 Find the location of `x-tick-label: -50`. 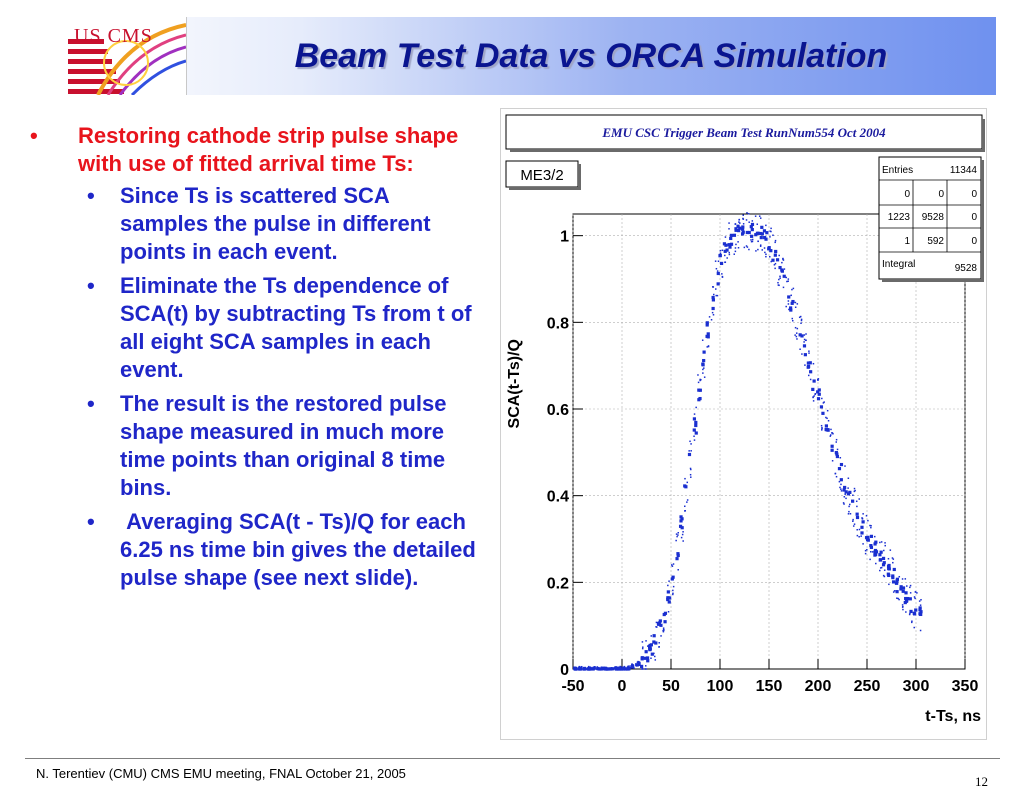

x-tick-label: -50 is located at coordinates (572, 686).